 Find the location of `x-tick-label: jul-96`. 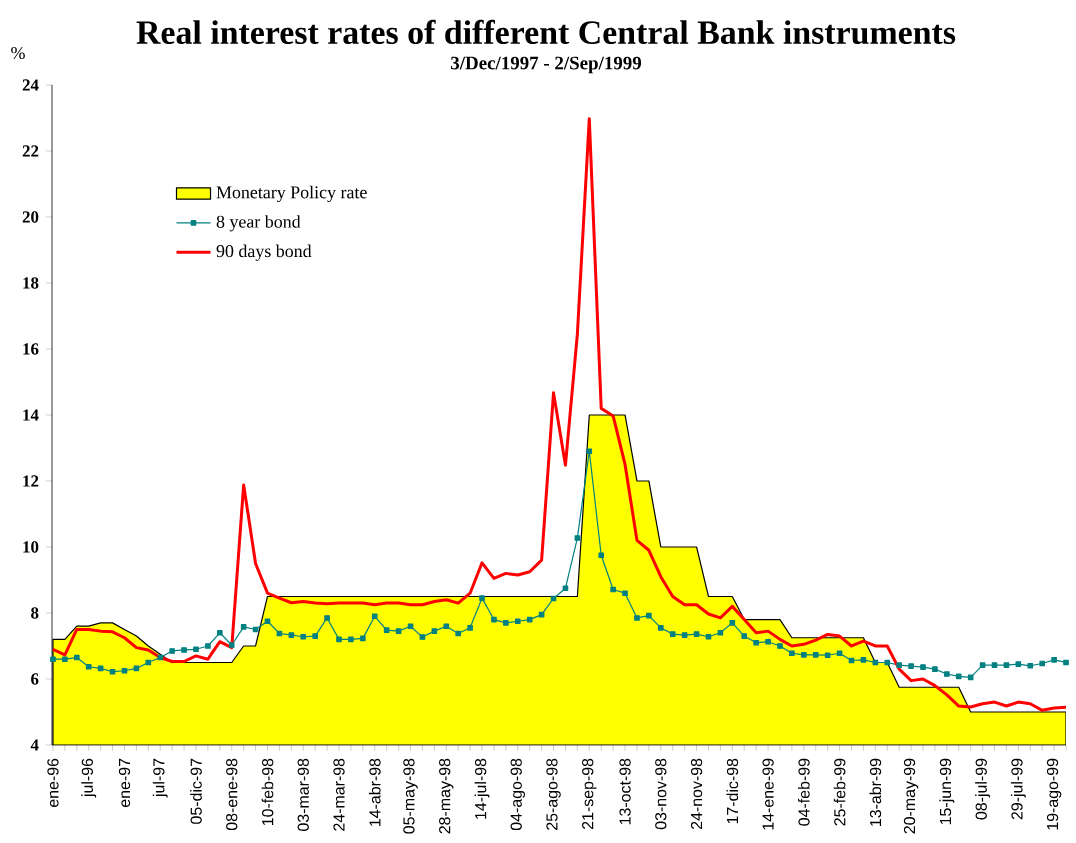

x-tick-label: jul-96 is located at coordinates (89, 778).